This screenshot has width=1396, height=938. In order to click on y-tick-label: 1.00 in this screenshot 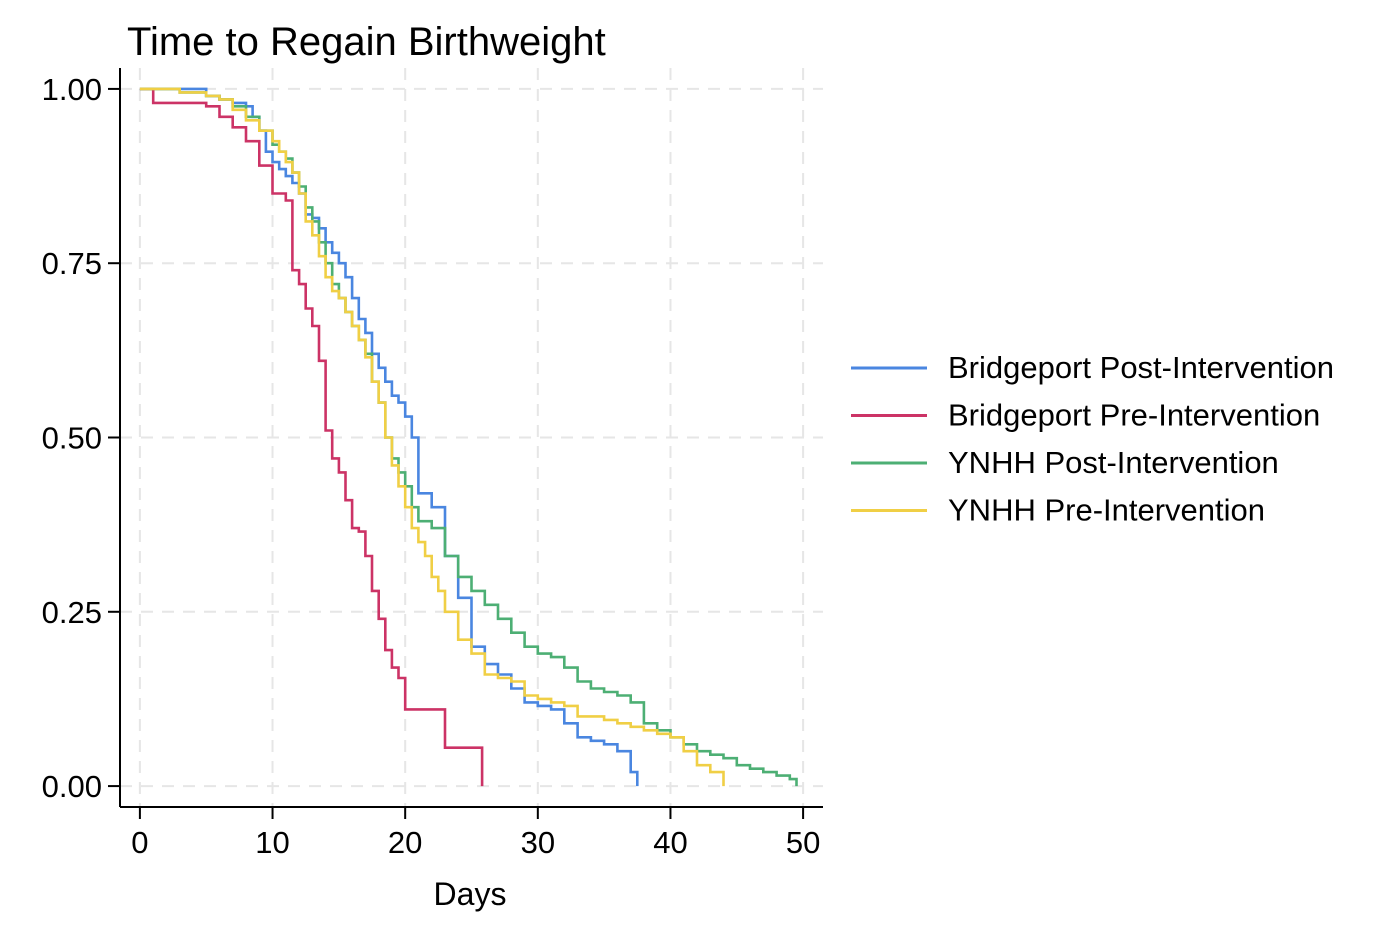, I will do `click(72, 89)`.